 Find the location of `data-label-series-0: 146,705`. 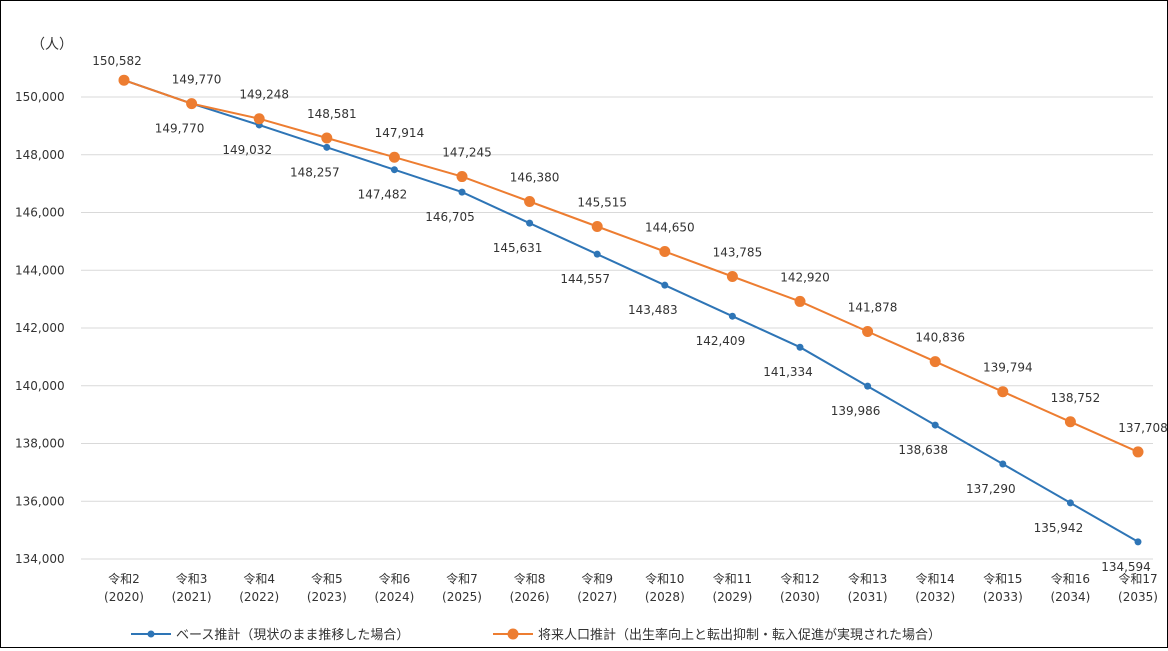

data-label-series-0: 146,705 is located at coordinates (450, 217).